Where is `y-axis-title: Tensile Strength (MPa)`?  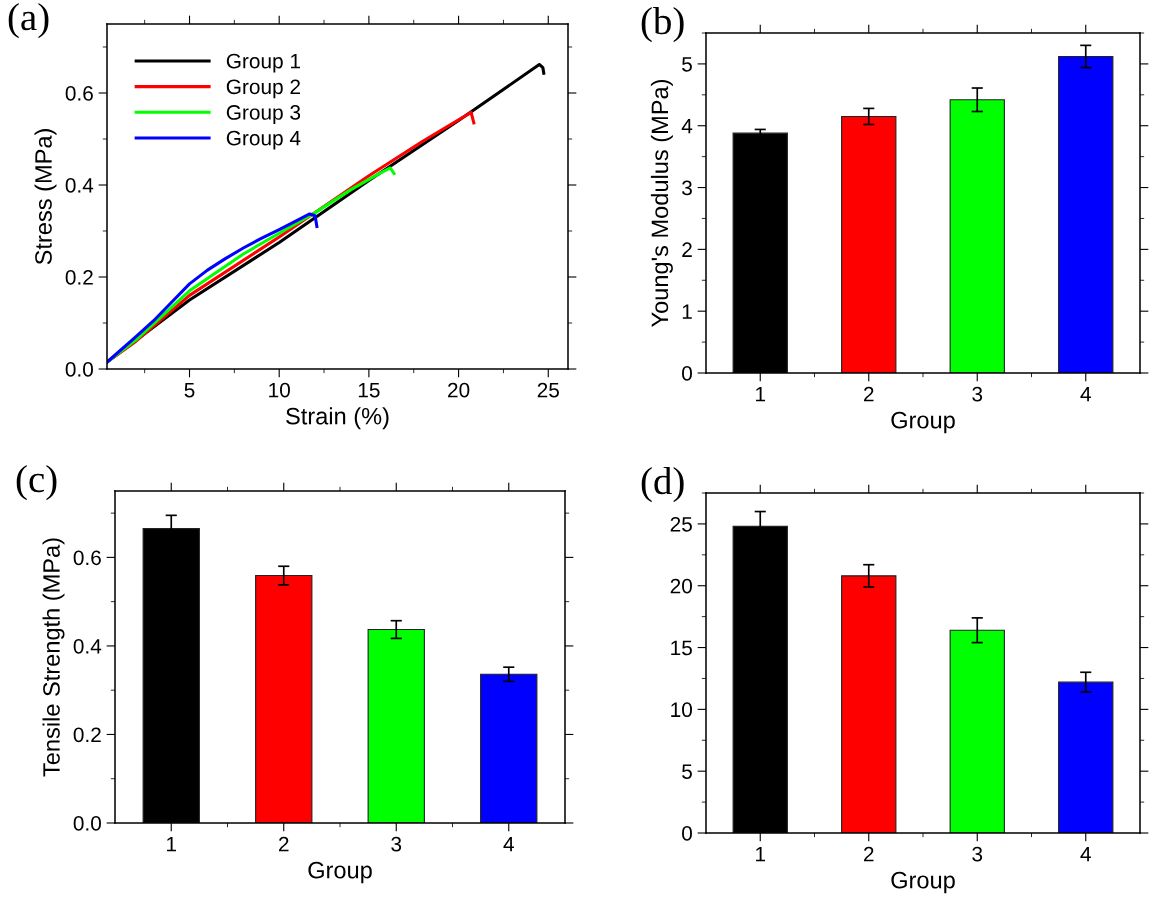 y-axis-title: Tensile Strength (MPa) is located at coordinates (53, 657).